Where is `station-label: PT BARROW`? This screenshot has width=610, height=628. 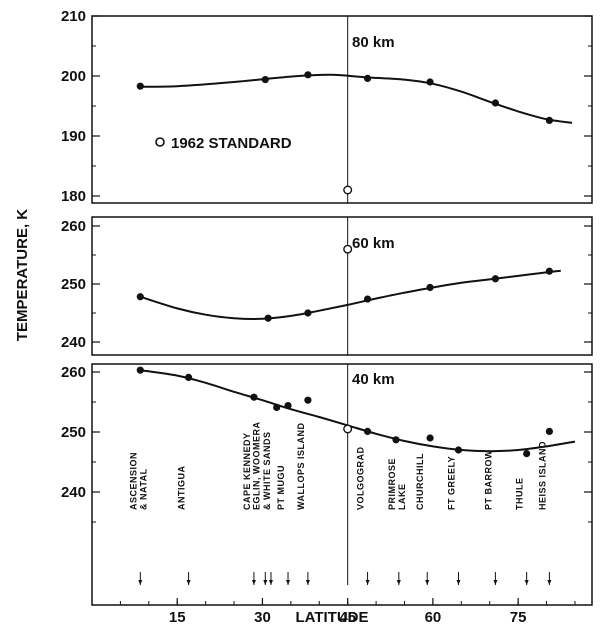
station-label: PT BARROW is located at coordinates (488, 480).